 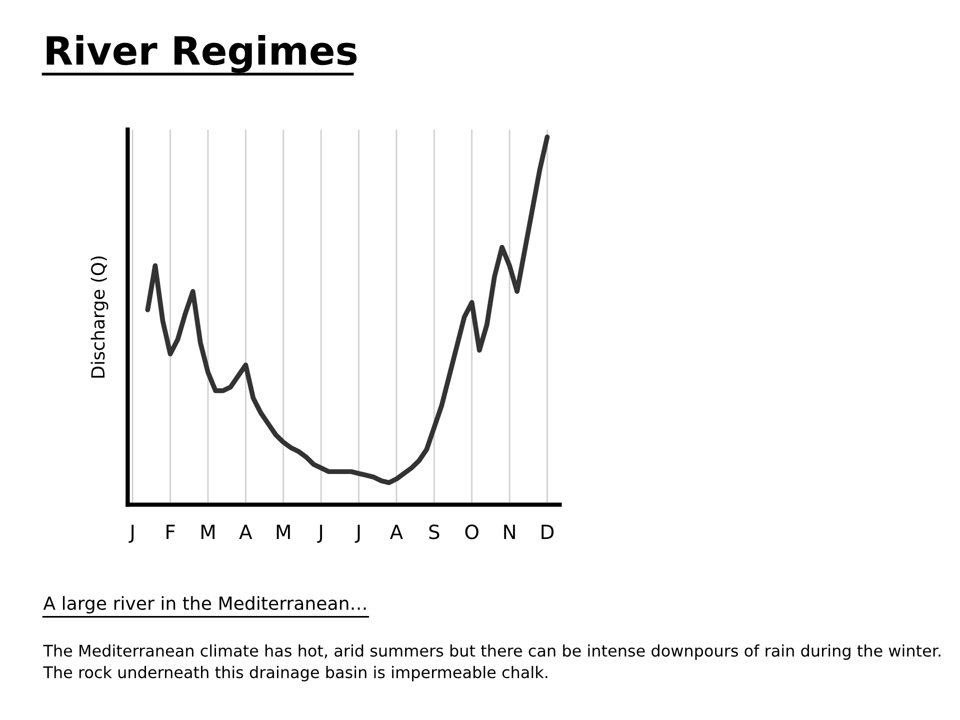 What do you see at coordinates (99, 317) in the screenshot?
I see `y-axis-title: Discharge (Q)` at bounding box center [99, 317].